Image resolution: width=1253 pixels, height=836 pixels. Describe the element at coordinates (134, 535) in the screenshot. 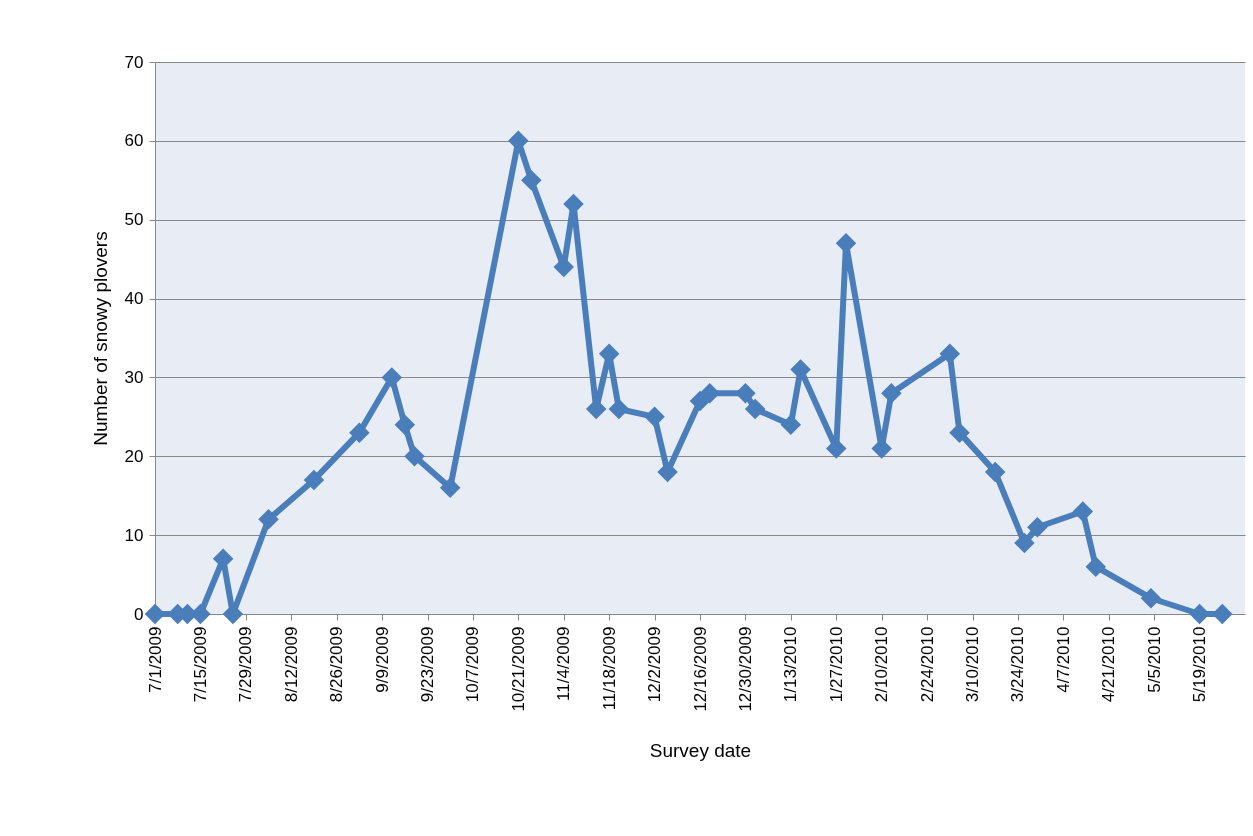

I see `y-tick-label: 10` at that location.